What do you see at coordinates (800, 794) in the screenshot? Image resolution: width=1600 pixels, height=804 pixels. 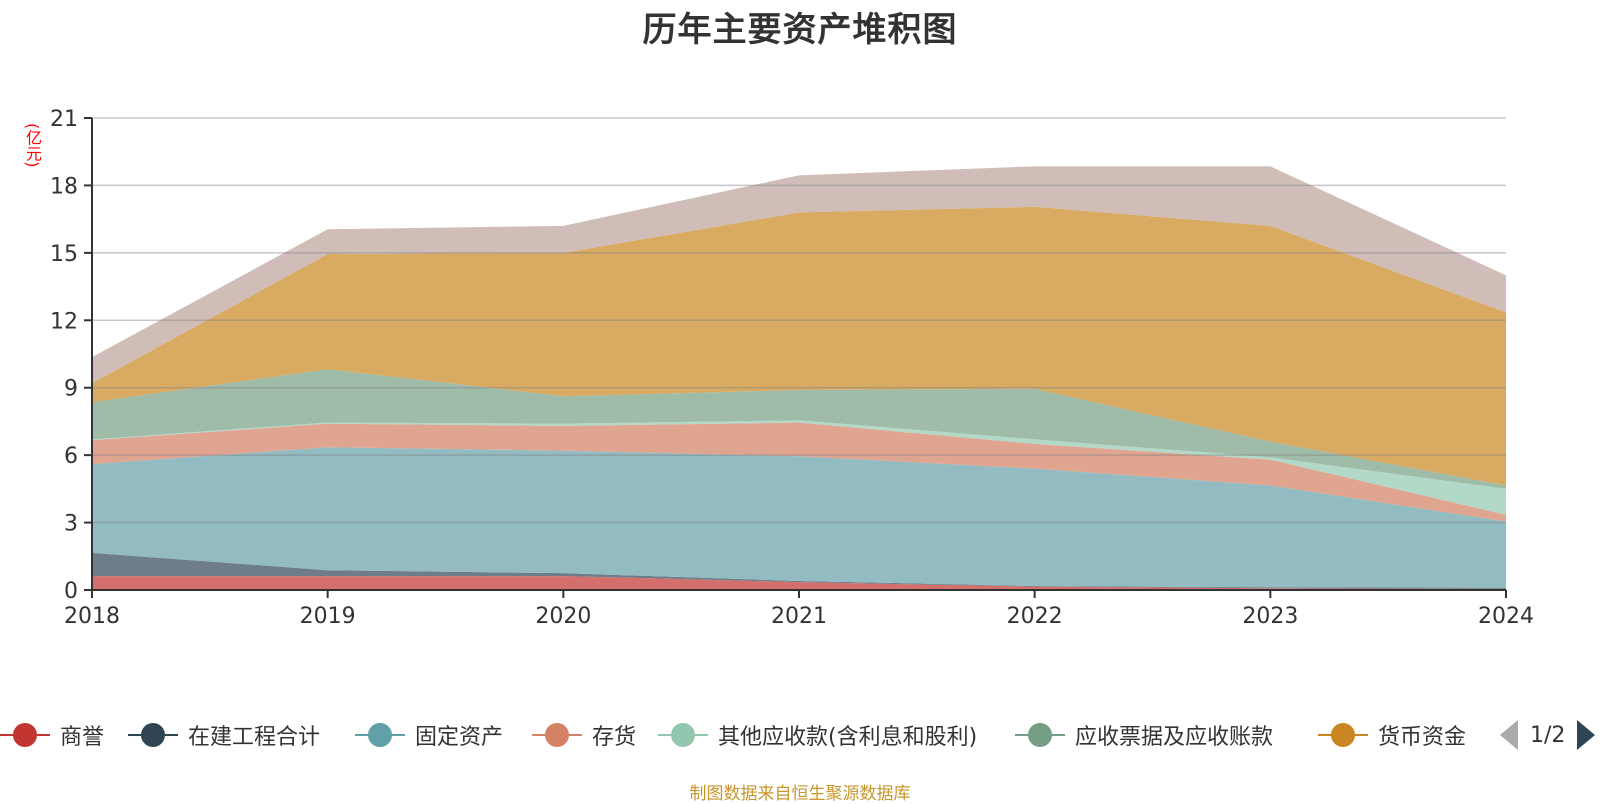 I see `data-source-note: 制图数据来自恒生聚源数据库` at bounding box center [800, 794].